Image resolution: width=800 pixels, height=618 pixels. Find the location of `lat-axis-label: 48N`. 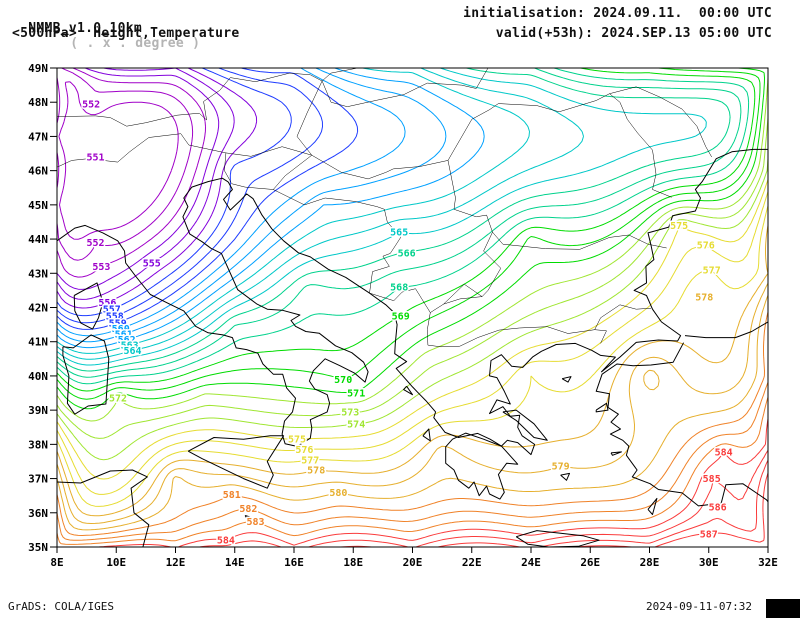

lat-axis-label: 48N is located at coordinates (38, 102).